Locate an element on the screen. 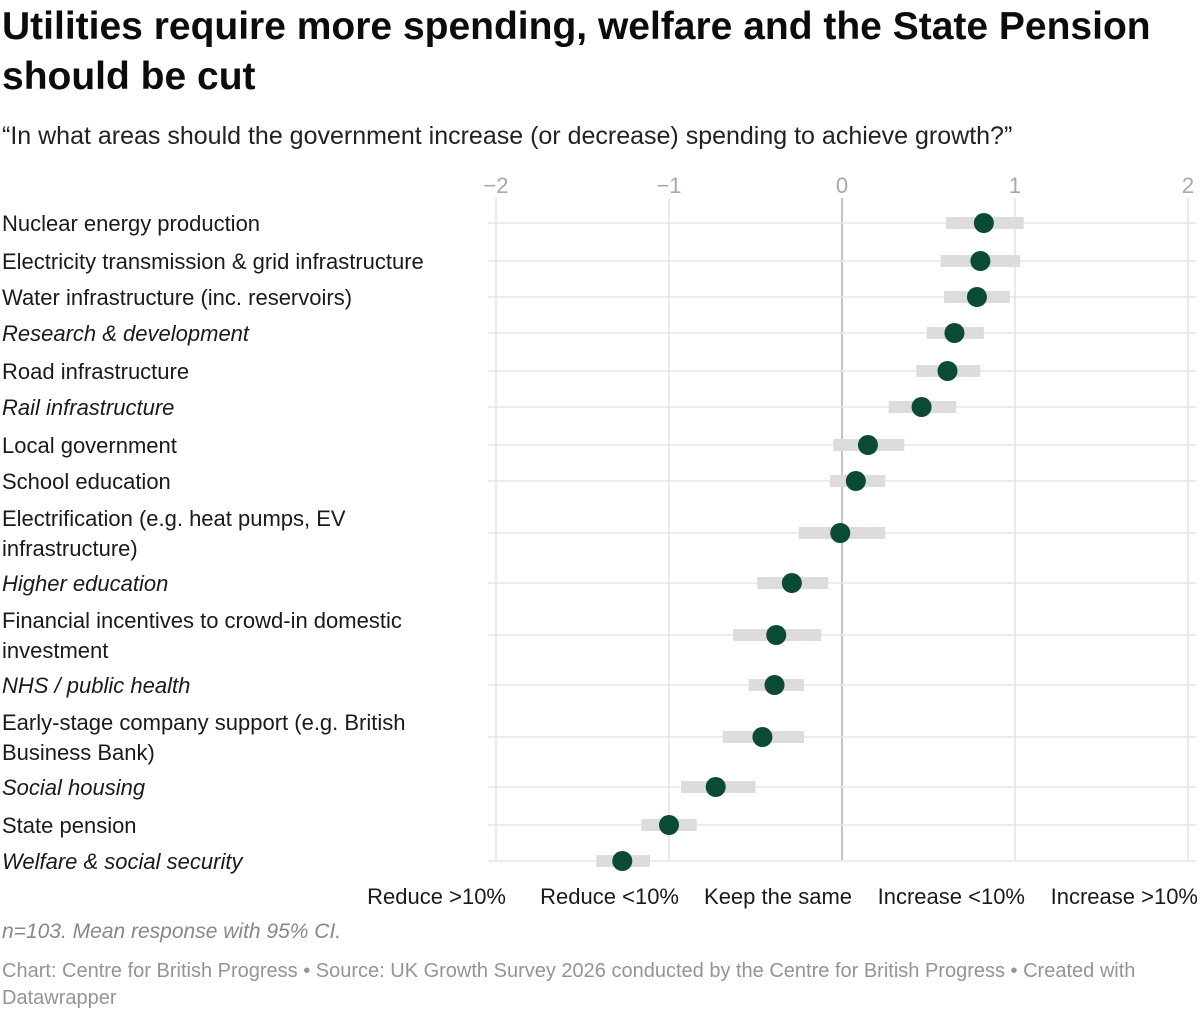  chart-row: State pension is located at coordinates (599, 825).